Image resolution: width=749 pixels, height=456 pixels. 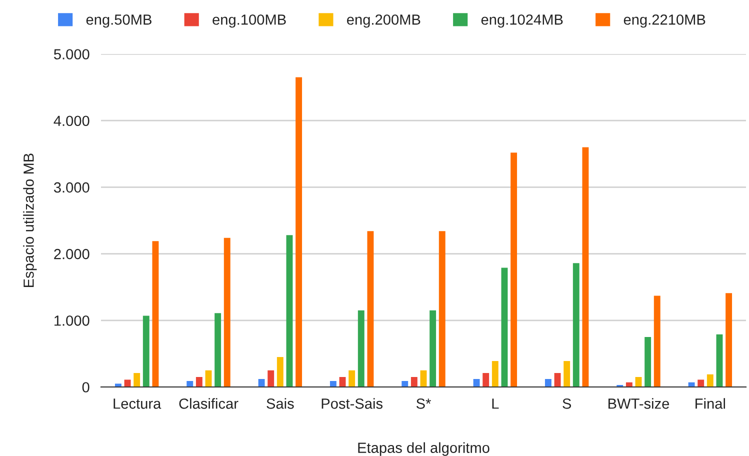 What do you see at coordinates (424, 449) in the screenshot?
I see `x-axis-title: Etapas del algoritmo` at bounding box center [424, 449].